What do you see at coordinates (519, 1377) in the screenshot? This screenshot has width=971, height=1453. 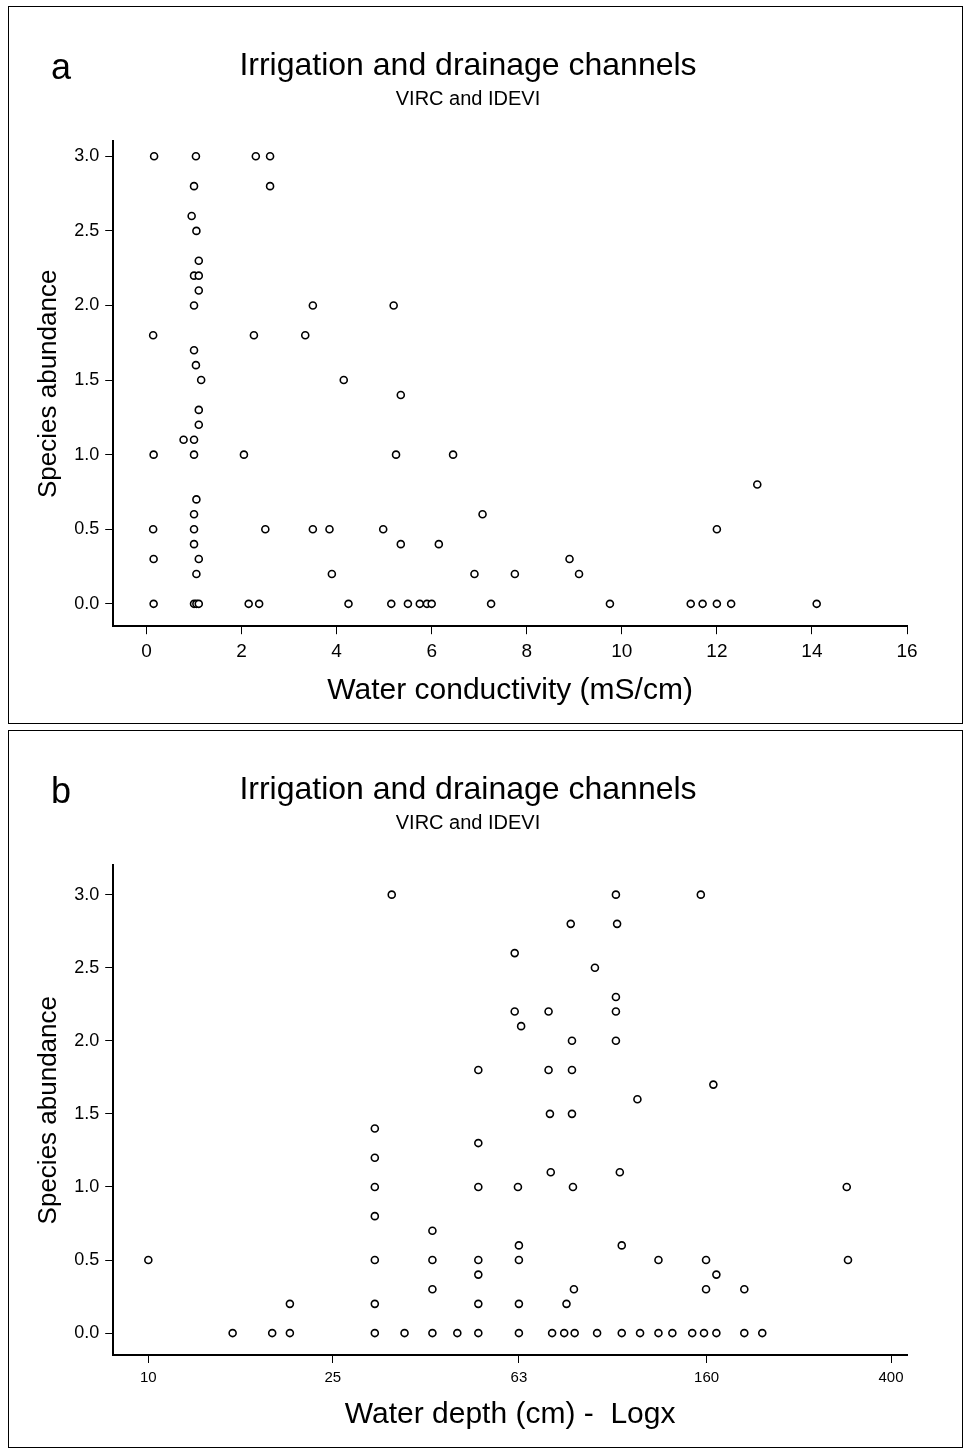 I see `x-tick-label: 63` at bounding box center [519, 1377].